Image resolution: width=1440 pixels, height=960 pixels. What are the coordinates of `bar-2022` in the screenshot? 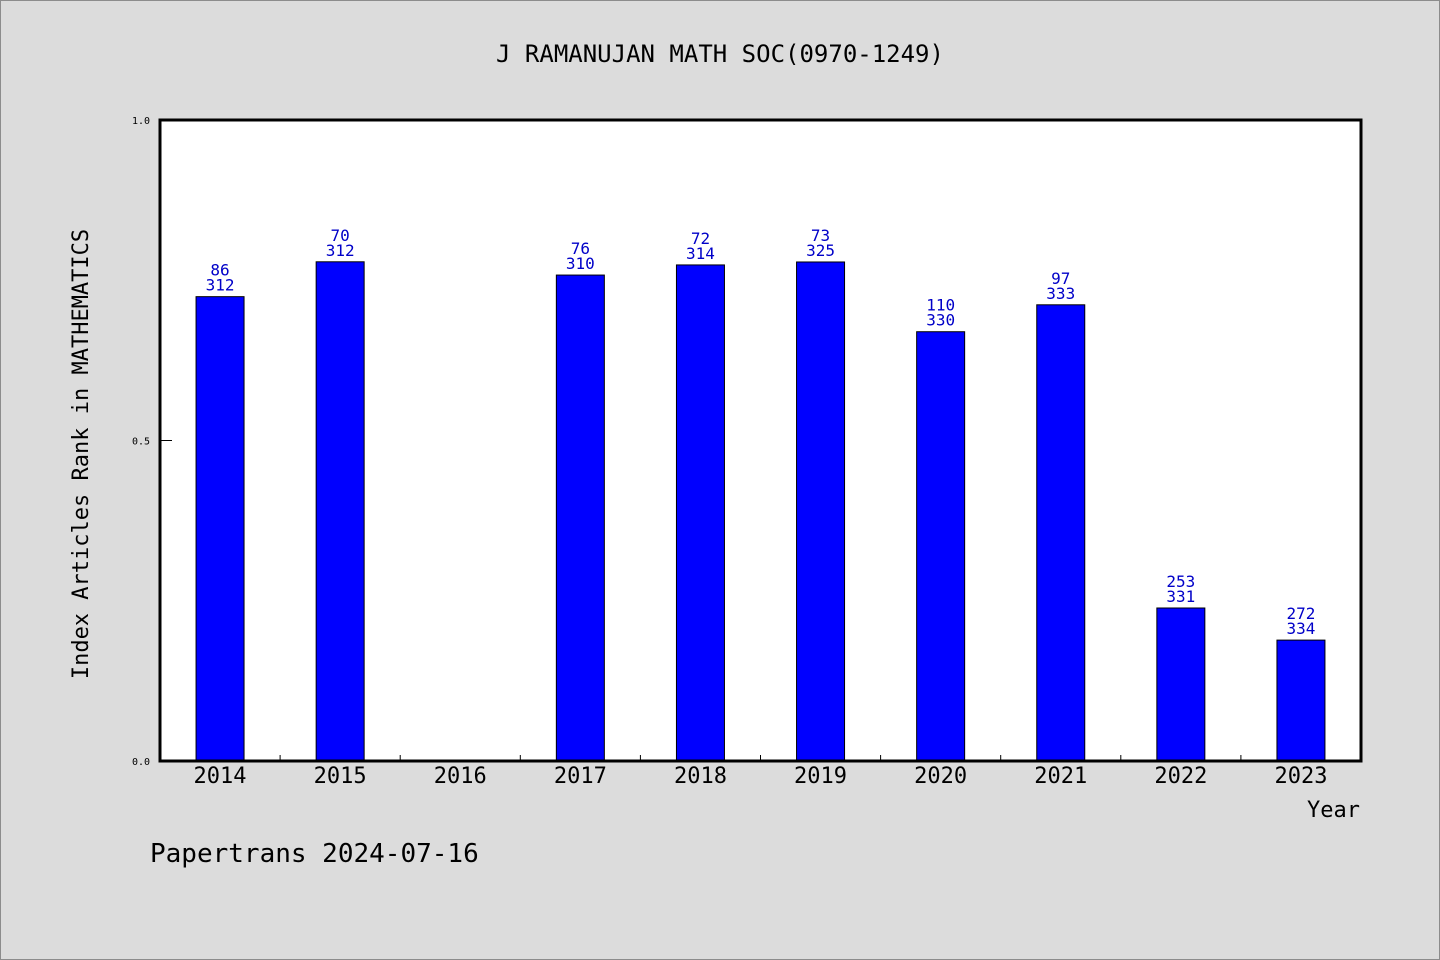 It's located at (1181, 684).